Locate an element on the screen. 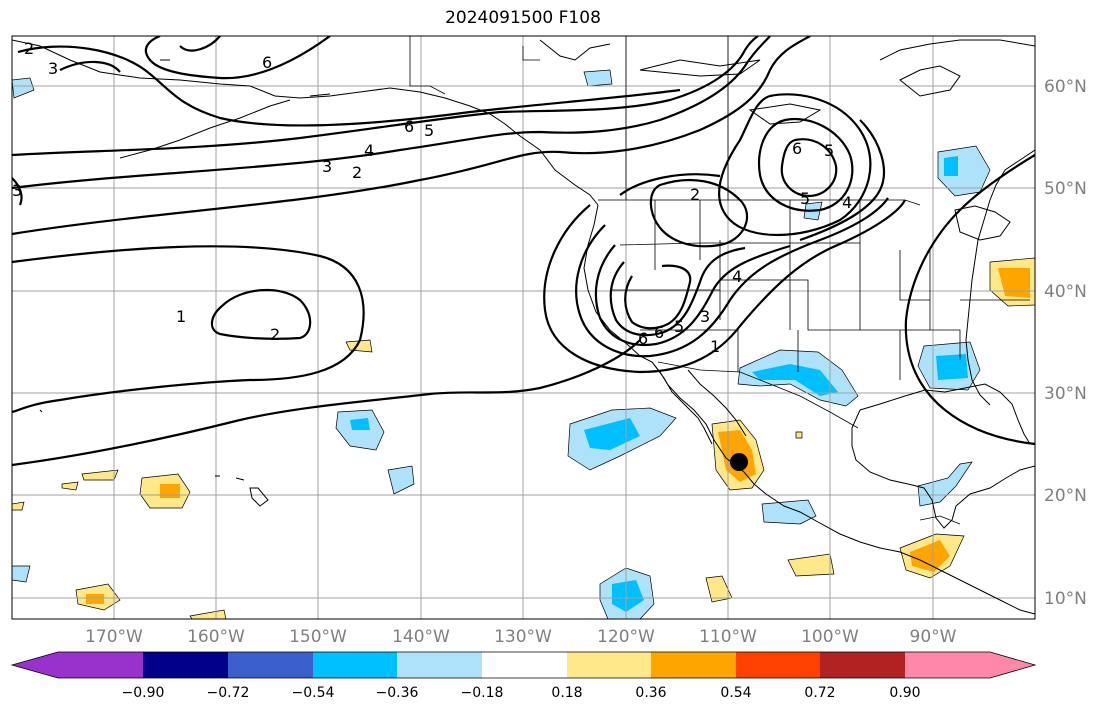 The height and width of the screenshot is (712, 1105). colorbar-label: −0.72 is located at coordinates (228, 693).